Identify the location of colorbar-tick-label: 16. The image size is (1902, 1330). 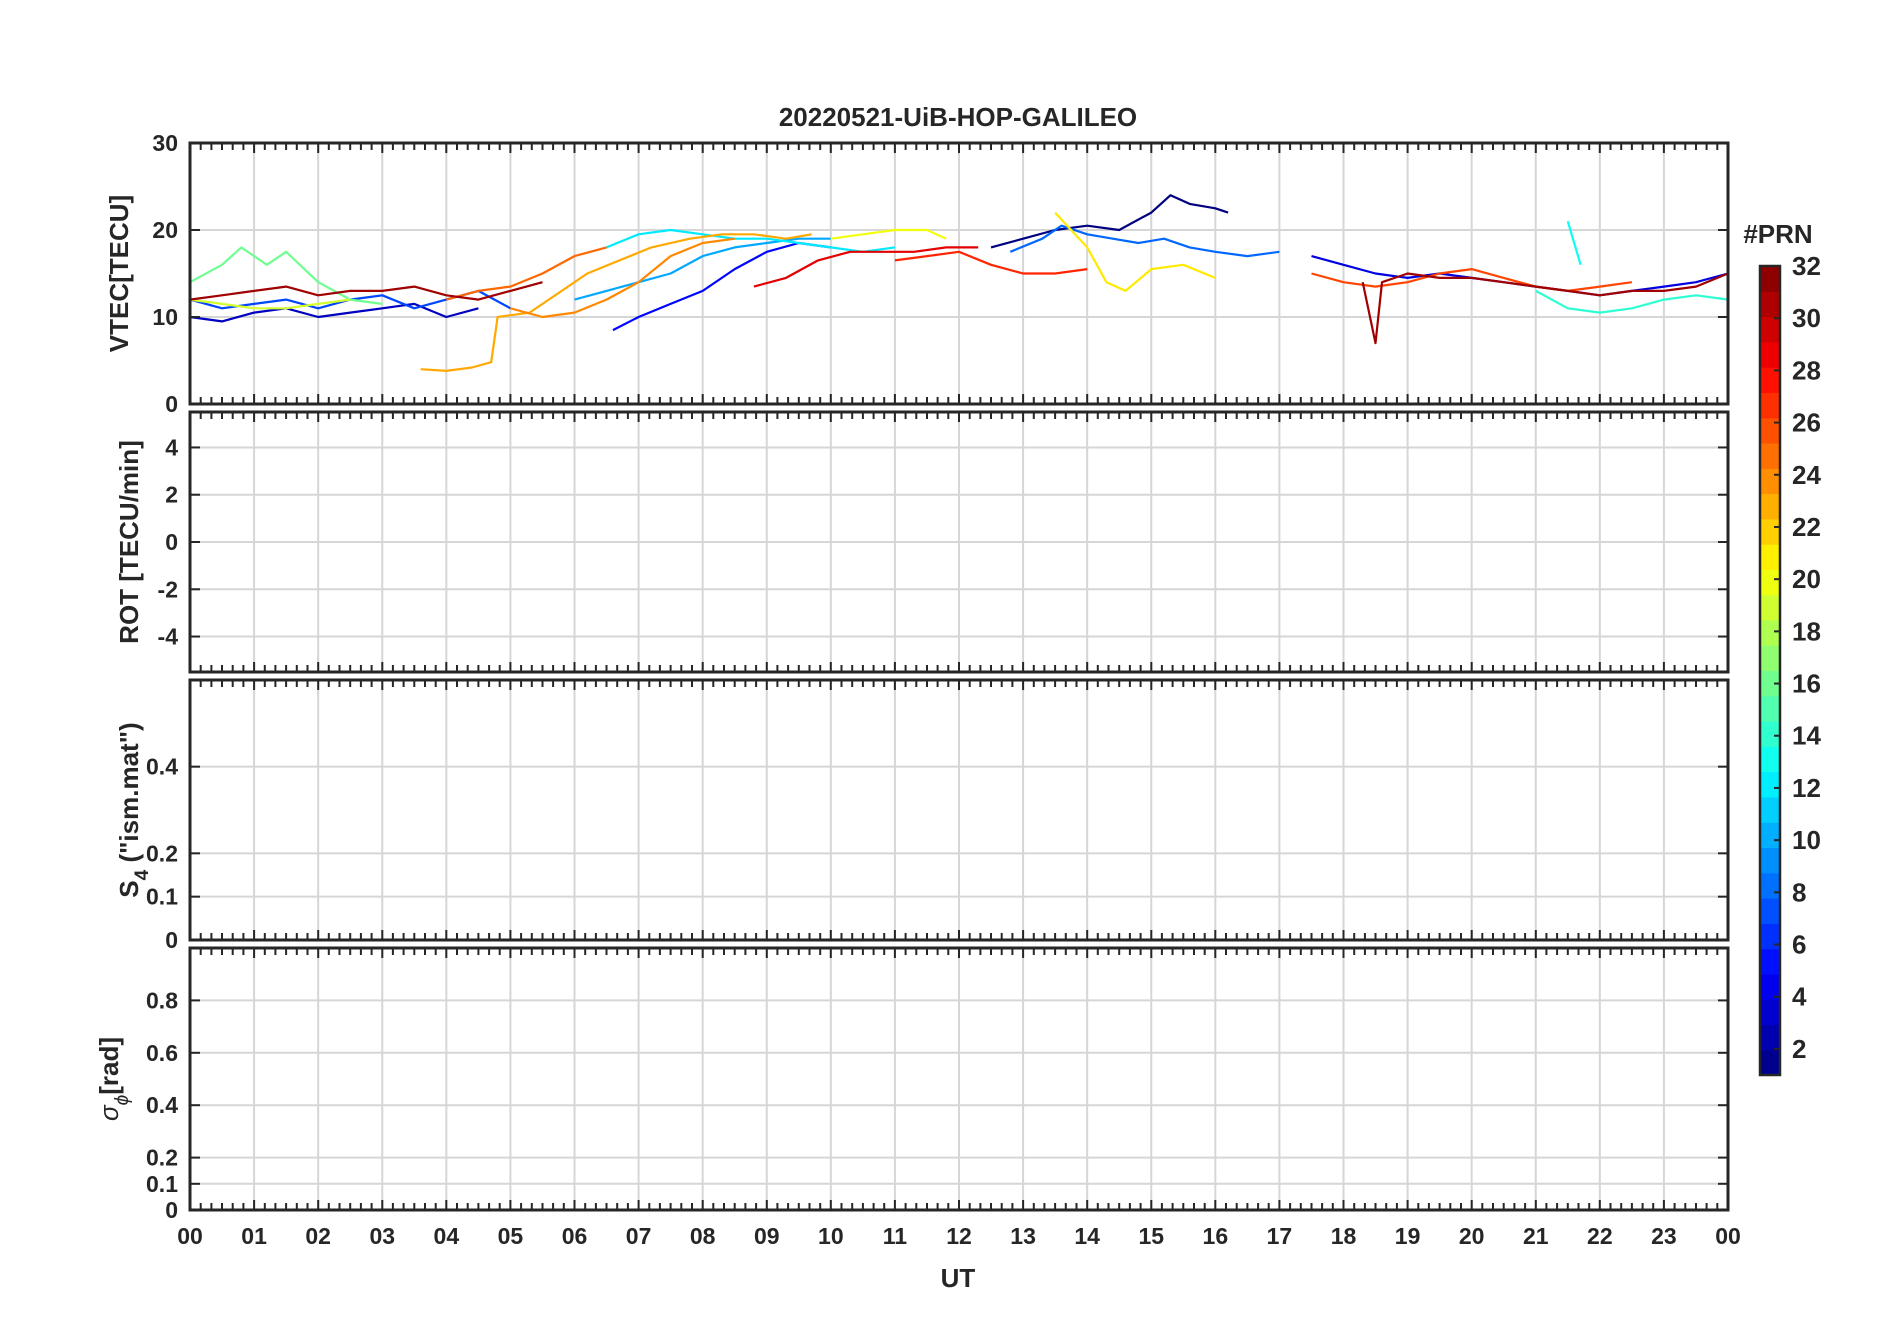
(1806, 684).